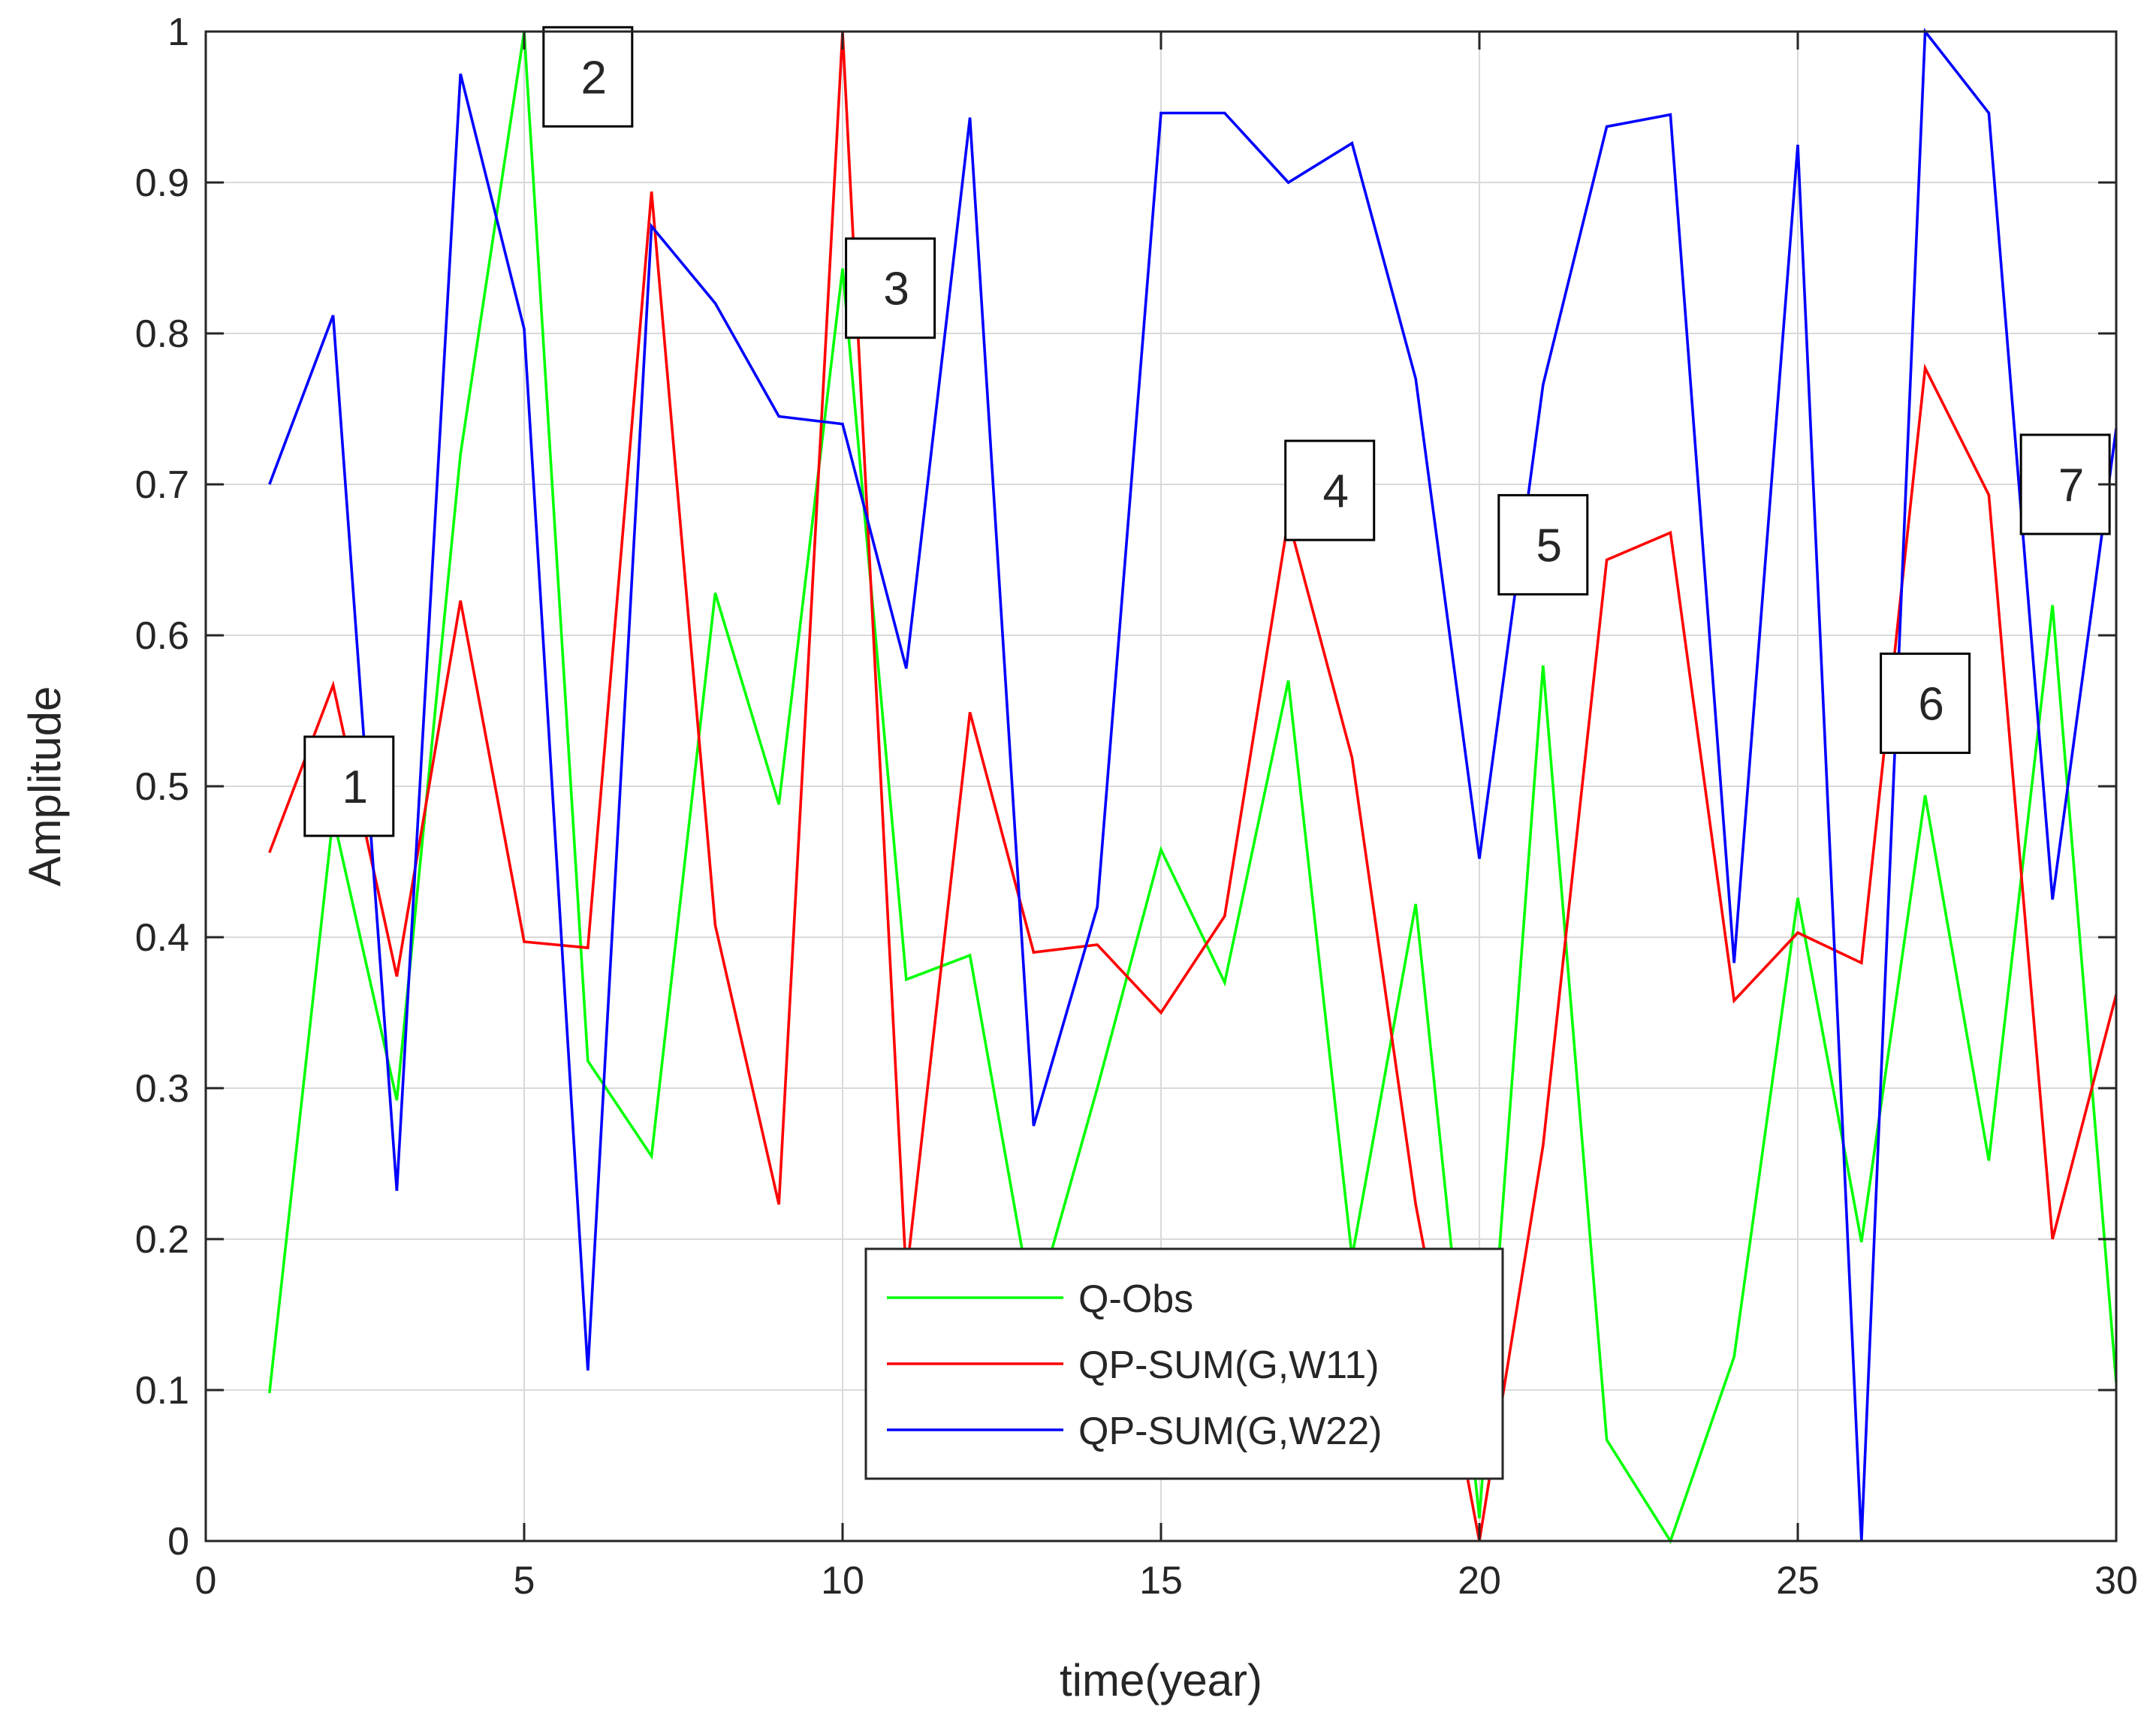  I want to click on legend-label: Q-Obs, so click(1135, 1299).